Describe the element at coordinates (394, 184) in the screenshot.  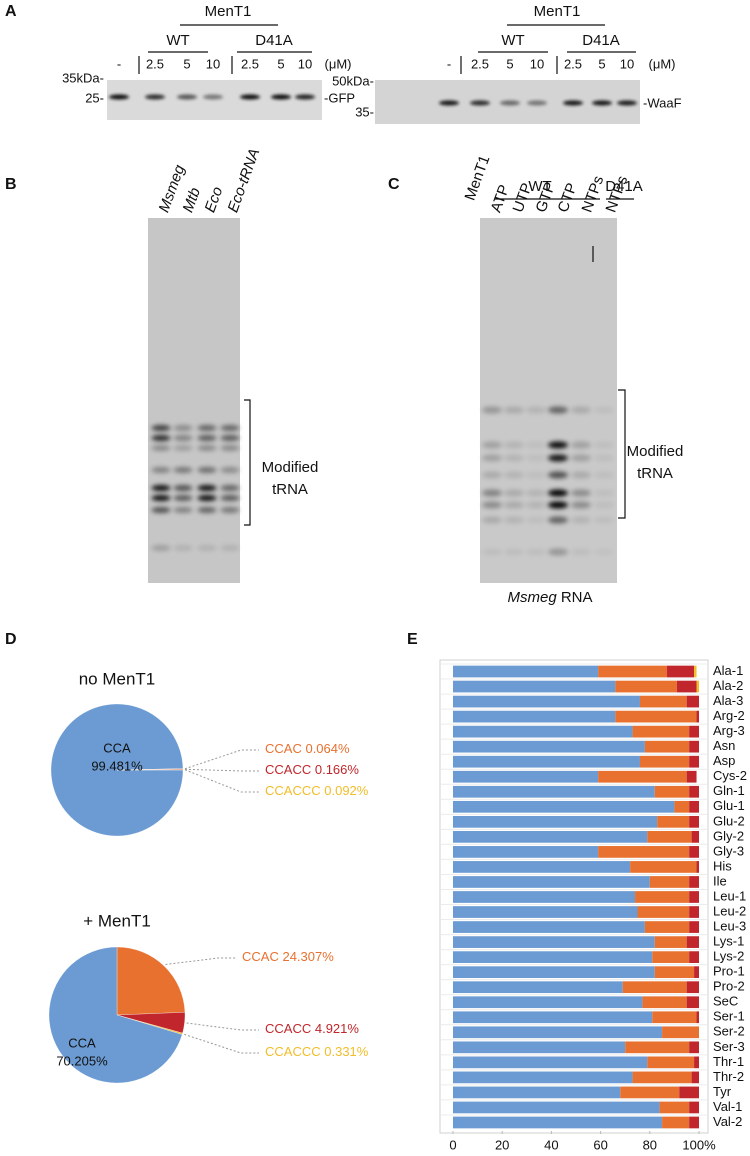
I see `panel-label: C` at that location.